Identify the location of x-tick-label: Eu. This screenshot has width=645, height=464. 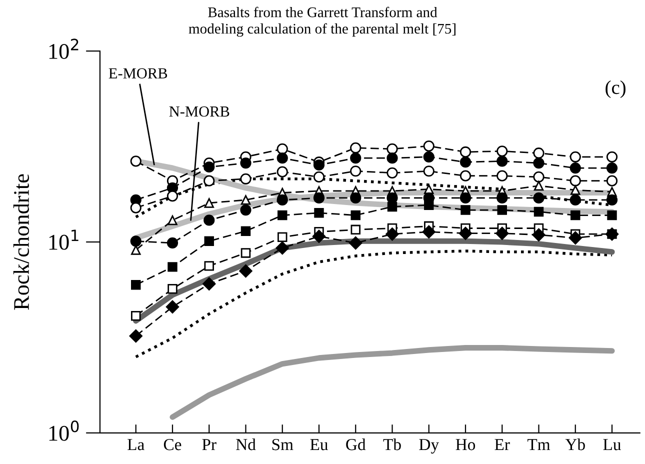
(319, 444).